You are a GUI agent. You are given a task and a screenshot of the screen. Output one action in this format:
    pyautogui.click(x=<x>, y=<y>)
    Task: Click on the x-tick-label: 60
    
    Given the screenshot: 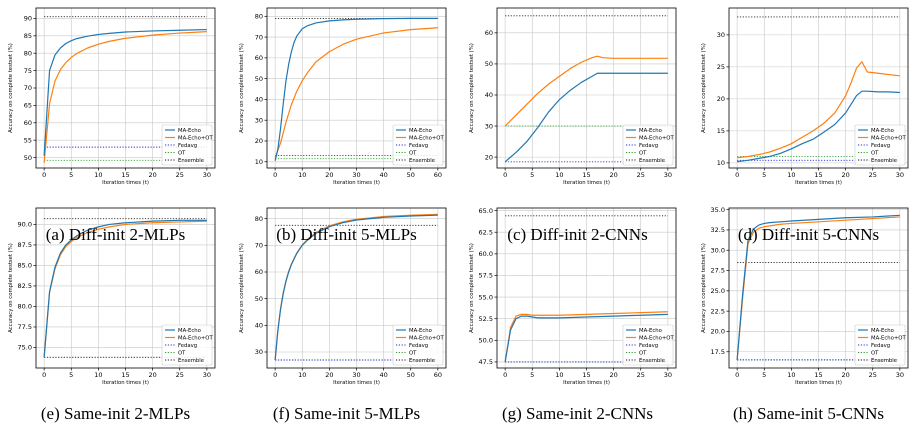 What is the action you would take?
    pyautogui.click(x=438, y=375)
    